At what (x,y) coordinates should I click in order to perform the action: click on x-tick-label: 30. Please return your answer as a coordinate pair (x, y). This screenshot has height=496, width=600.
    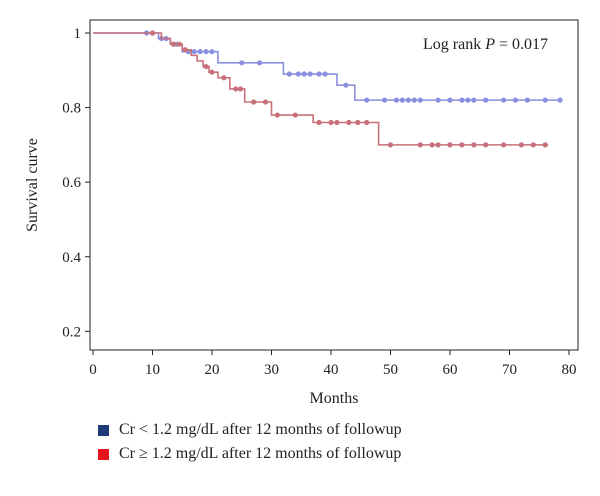
    Looking at the image, I should click on (271, 370).